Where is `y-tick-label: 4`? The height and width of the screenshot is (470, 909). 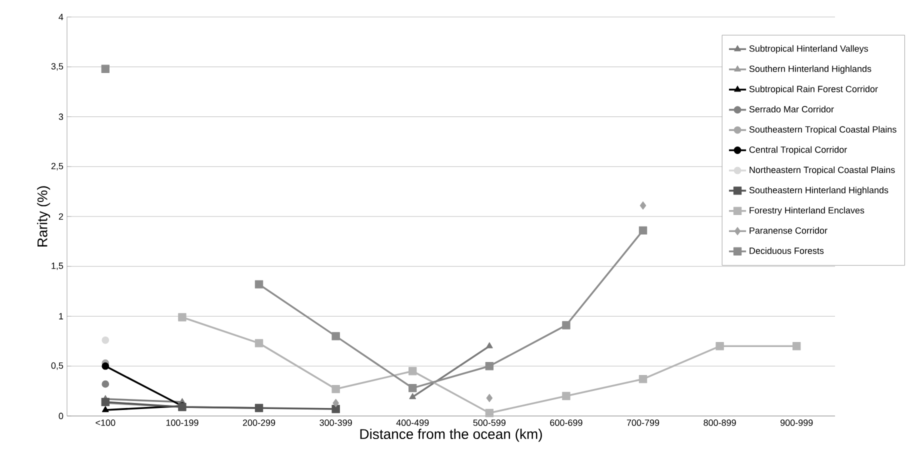
y-tick-label: 4 is located at coordinates (61, 17).